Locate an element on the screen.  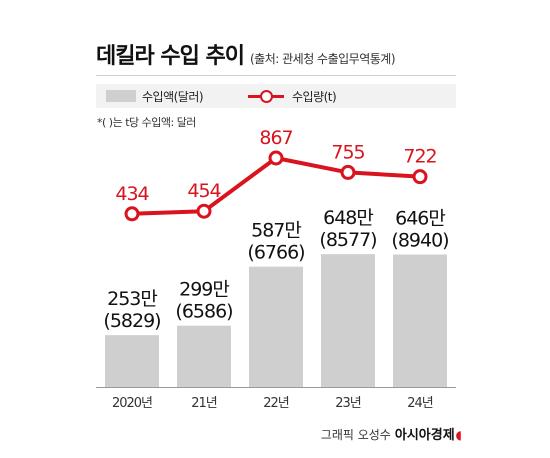
bar-value-label-3: 648만 is located at coordinates (348, 218).